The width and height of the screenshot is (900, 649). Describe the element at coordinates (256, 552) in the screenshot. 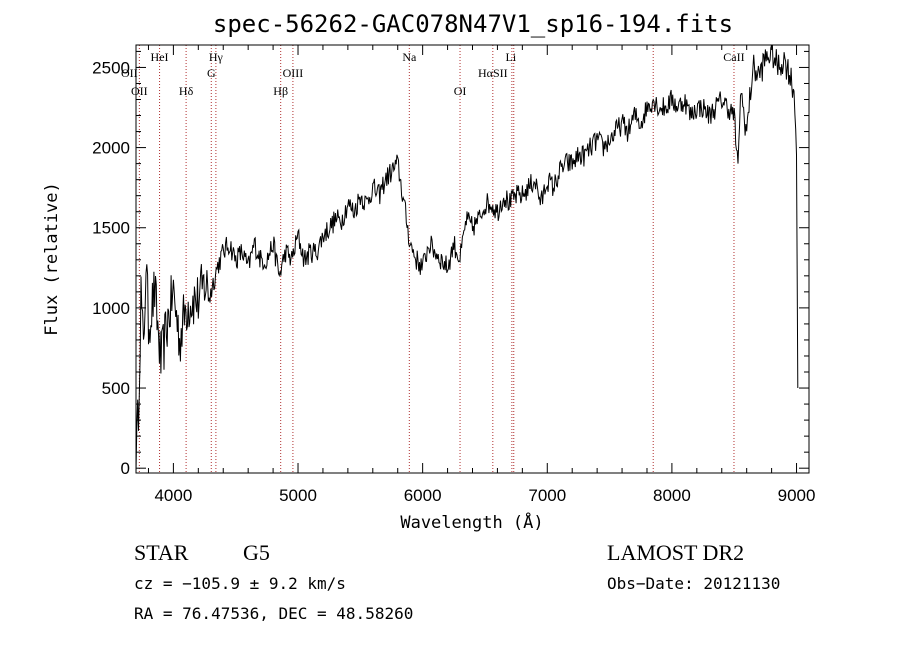

I see `object-subclass: G5` at that location.